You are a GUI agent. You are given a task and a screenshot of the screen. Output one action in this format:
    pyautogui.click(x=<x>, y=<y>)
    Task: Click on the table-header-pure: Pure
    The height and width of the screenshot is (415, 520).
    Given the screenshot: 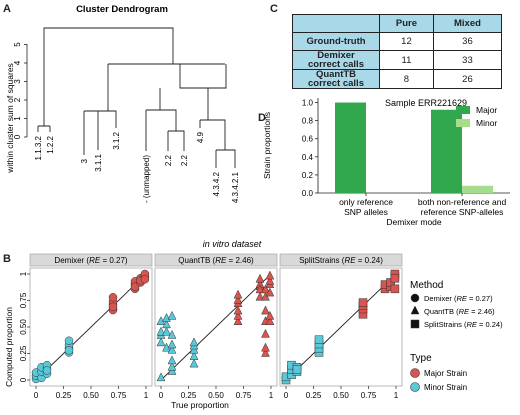 What is the action you would take?
    pyautogui.click(x=406, y=23)
    